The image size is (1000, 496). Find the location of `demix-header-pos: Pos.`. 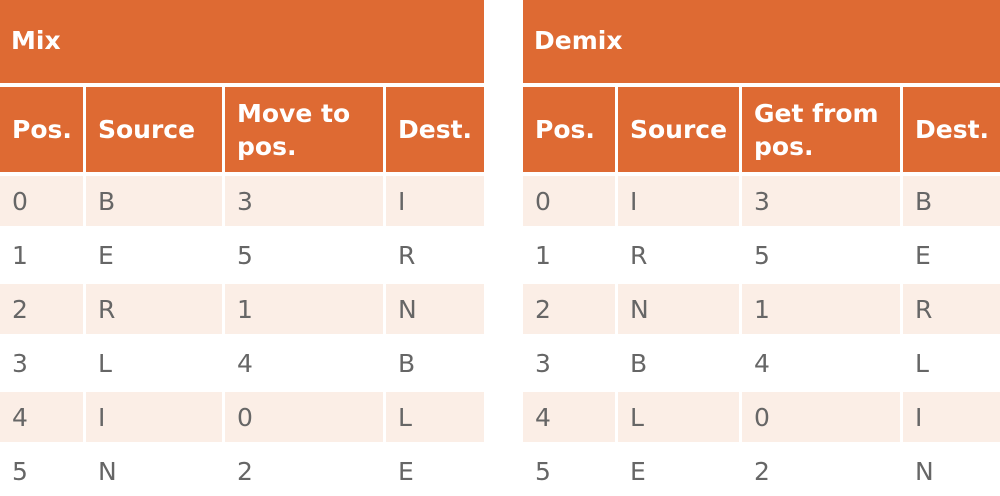

demix-header-pos: Pos. is located at coordinates (569, 129).